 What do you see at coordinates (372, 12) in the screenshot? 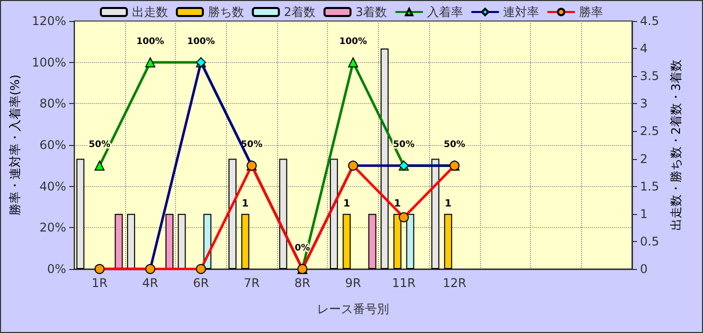
I see `legend-label: 3着数` at bounding box center [372, 12].